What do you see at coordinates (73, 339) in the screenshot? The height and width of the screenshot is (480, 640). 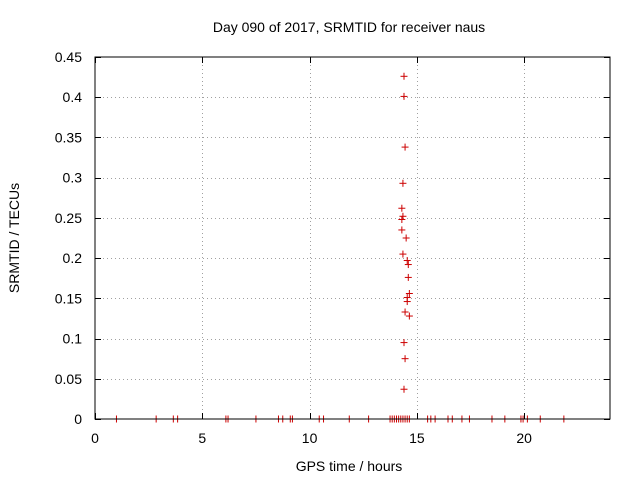 I see `y-tick-label: 0.1` at bounding box center [73, 339].